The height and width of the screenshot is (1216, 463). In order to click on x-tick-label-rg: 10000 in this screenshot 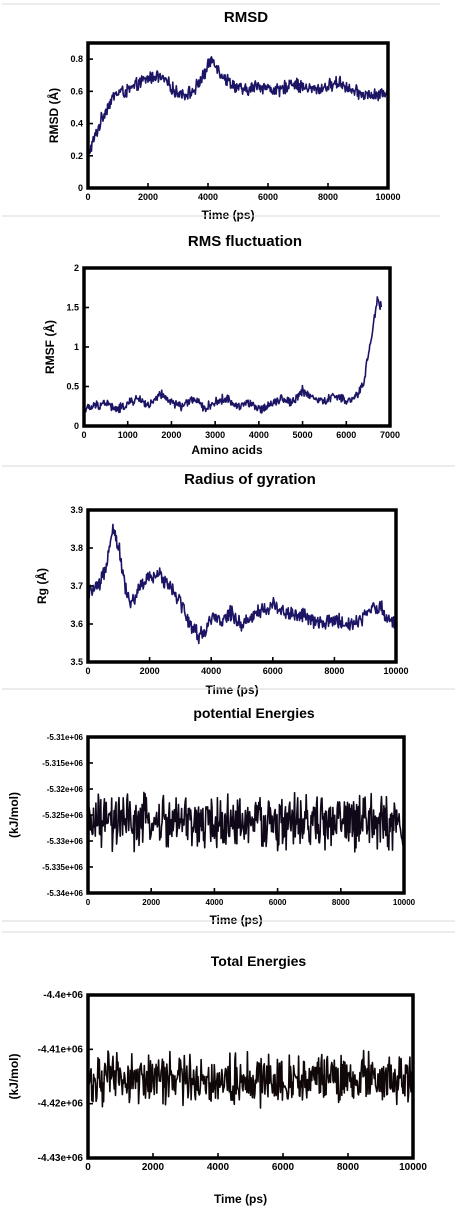, I will do `click(395, 671)`.